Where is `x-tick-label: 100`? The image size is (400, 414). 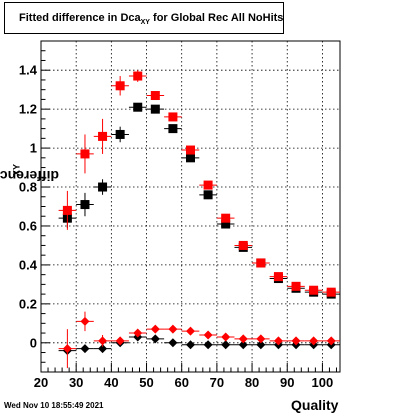
x-tick-label: 100 is located at coordinates (323, 382).